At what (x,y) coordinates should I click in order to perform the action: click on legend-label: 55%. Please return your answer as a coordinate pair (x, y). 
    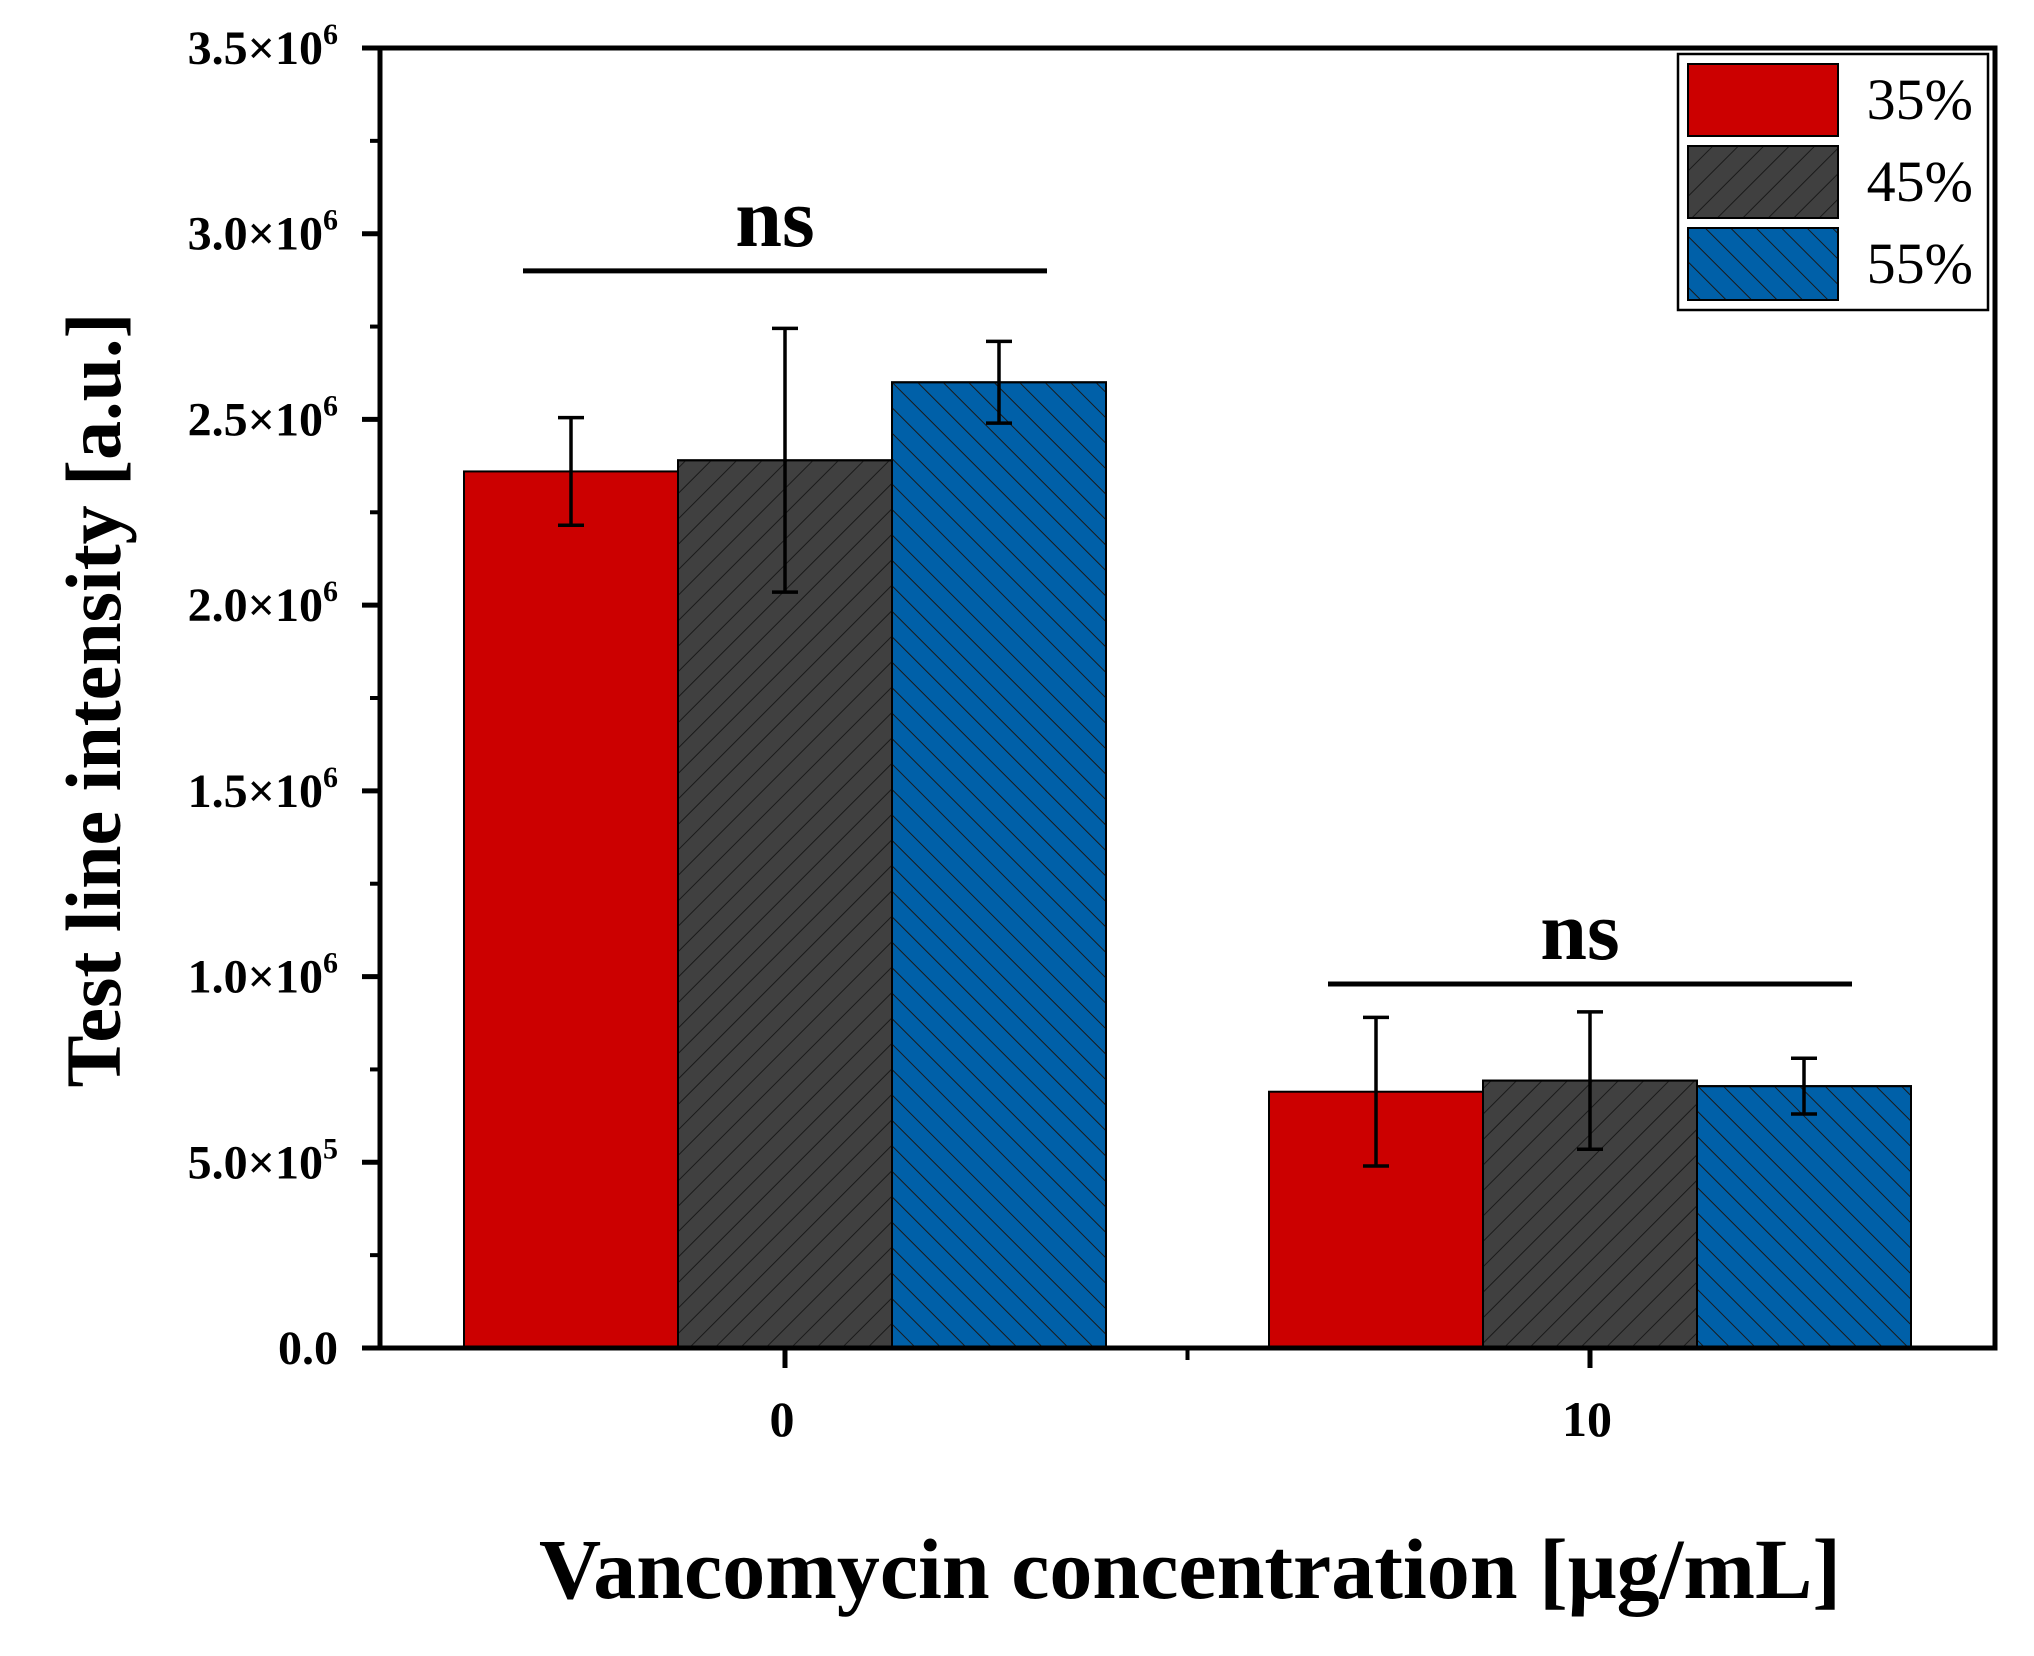
    Looking at the image, I should click on (1920, 263).